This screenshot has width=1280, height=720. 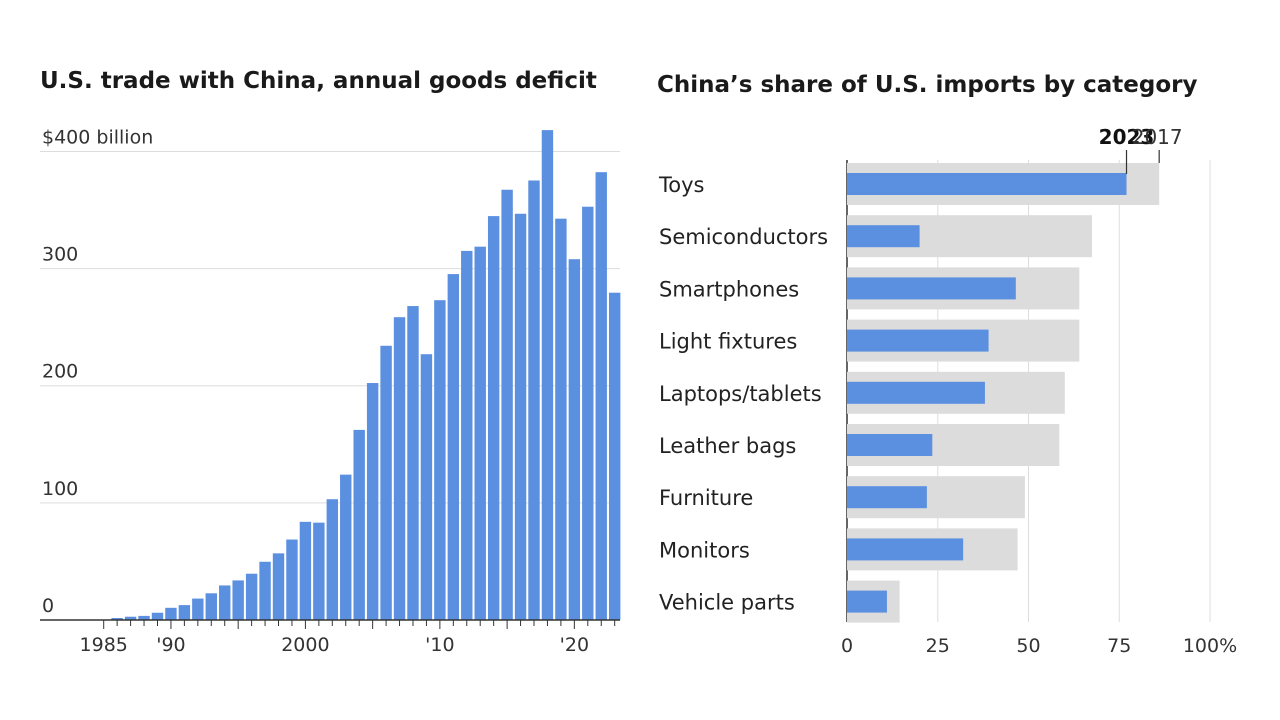 I want to click on category-label: Light fixtures, so click(x=728, y=342).